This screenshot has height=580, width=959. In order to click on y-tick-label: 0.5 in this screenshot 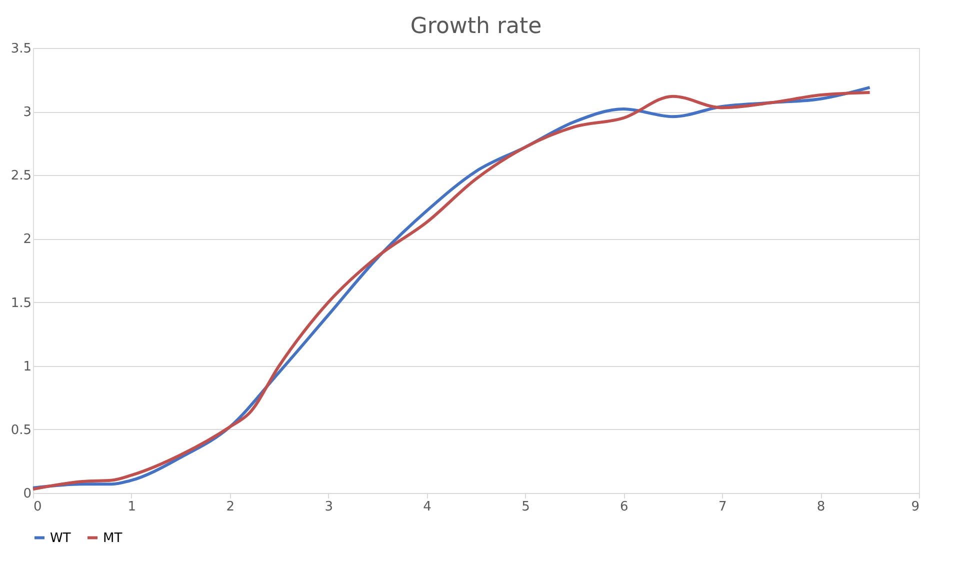, I will do `click(21, 430)`.